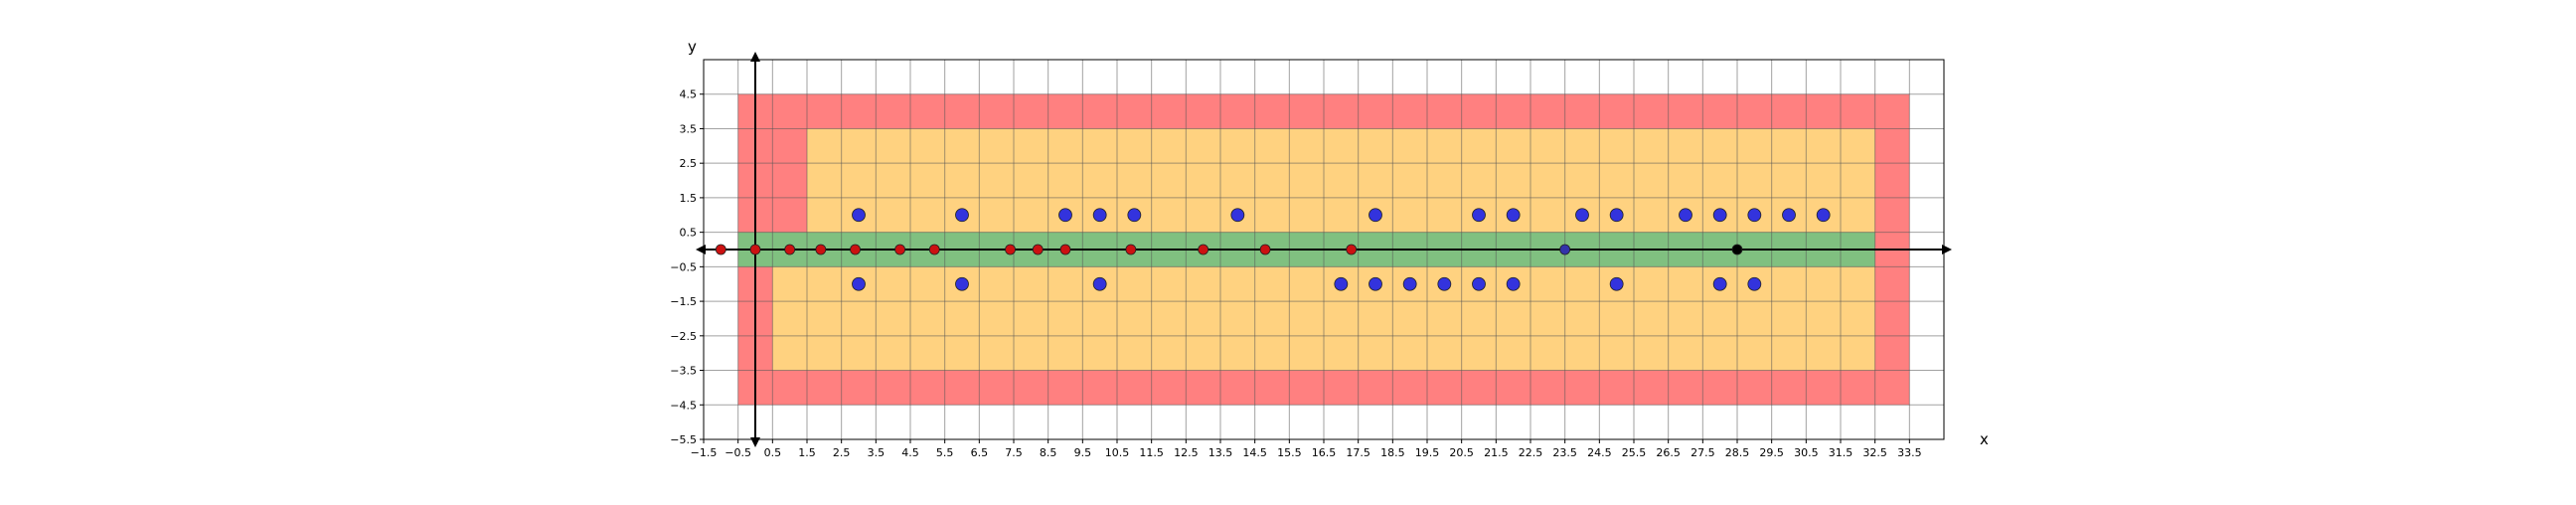 This screenshot has width=2576, height=505. What do you see at coordinates (773, 452) in the screenshot?
I see `x-tick-label: 0.5` at bounding box center [773, 452].